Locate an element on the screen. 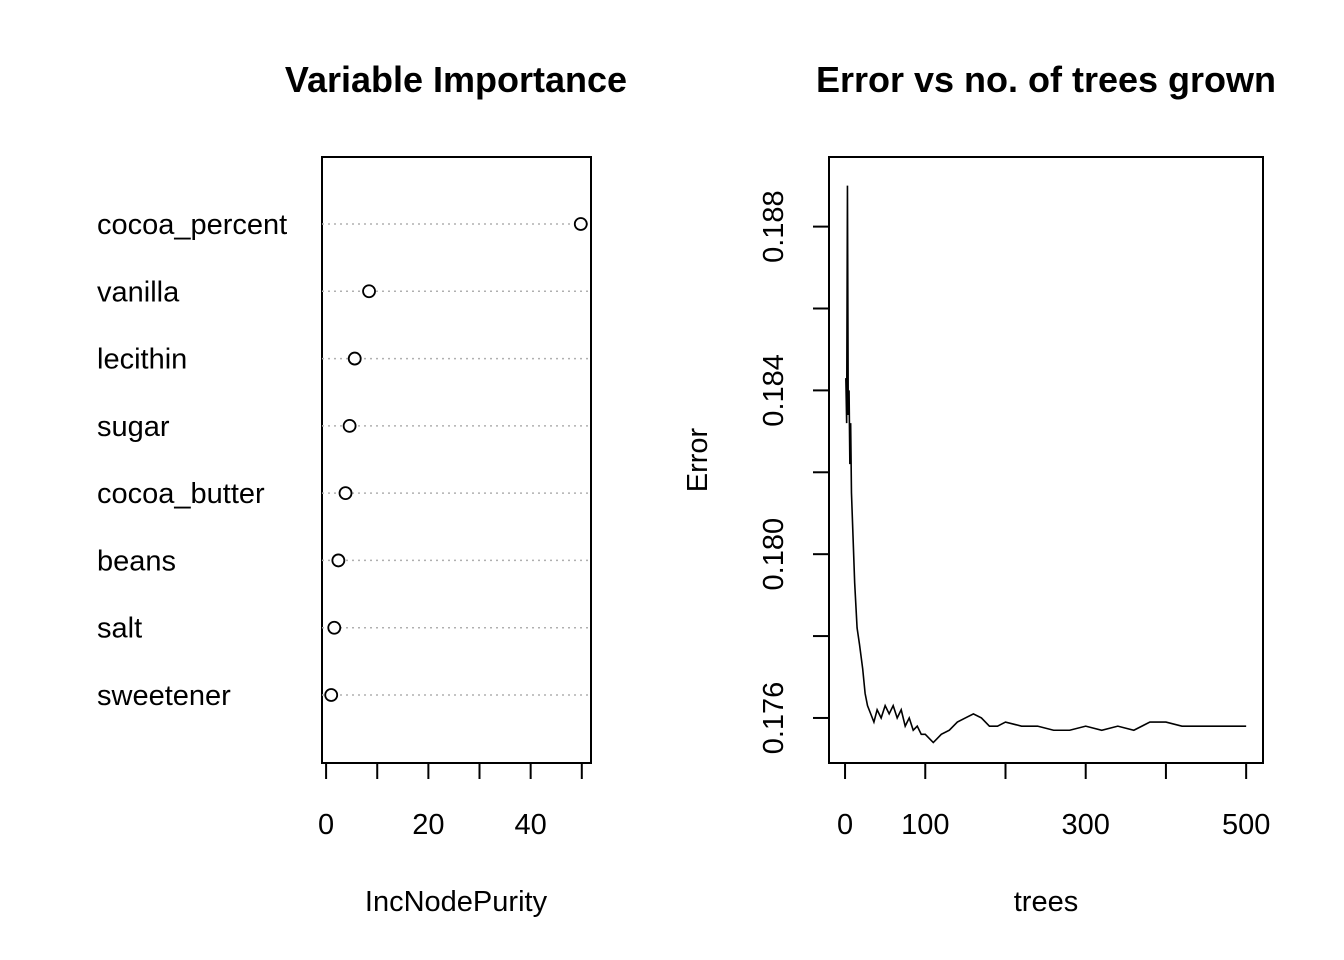 This screenshot has height=960, width=1344. error-x-tick-label: 100 is located at coordinates (925, 825).